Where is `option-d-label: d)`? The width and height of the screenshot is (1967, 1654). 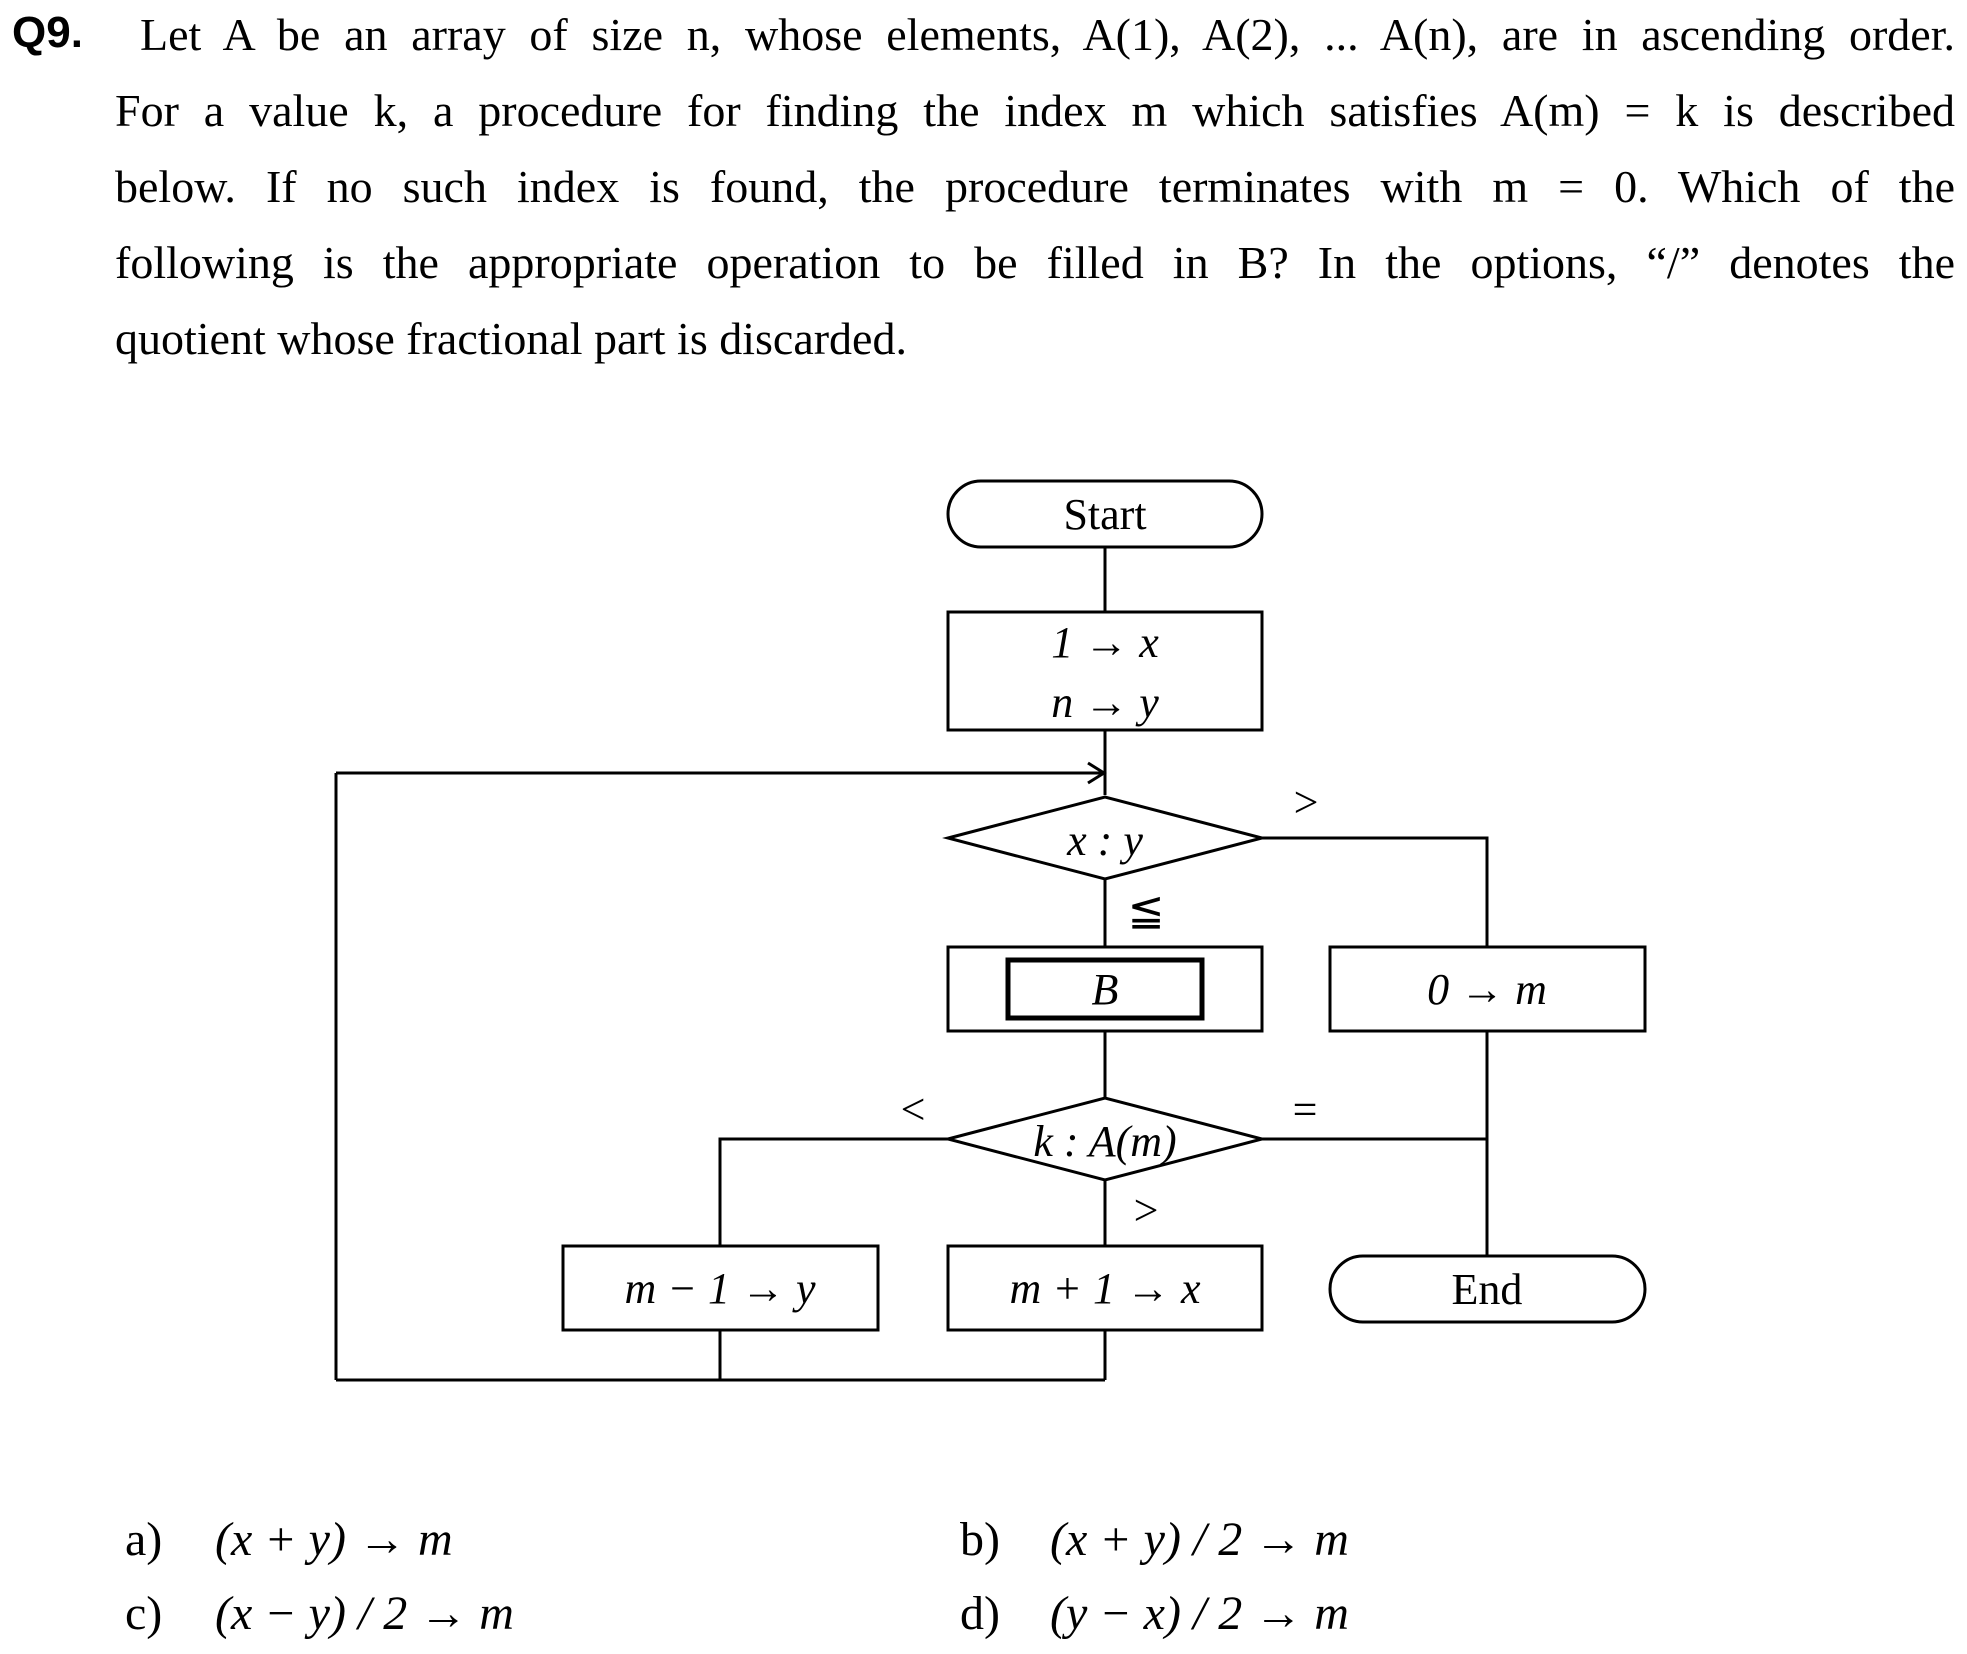 option-d-label: d) is located at coordinates (980, 1613).